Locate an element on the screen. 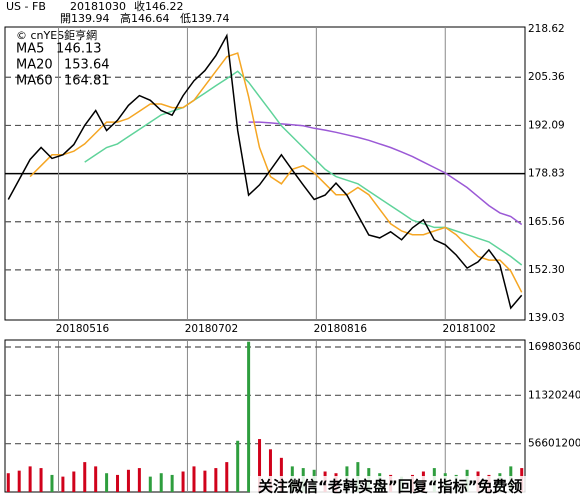 This screenshot has width=580, height=500. y-tick-label: 169803600 is located at coordinates (554, 347).